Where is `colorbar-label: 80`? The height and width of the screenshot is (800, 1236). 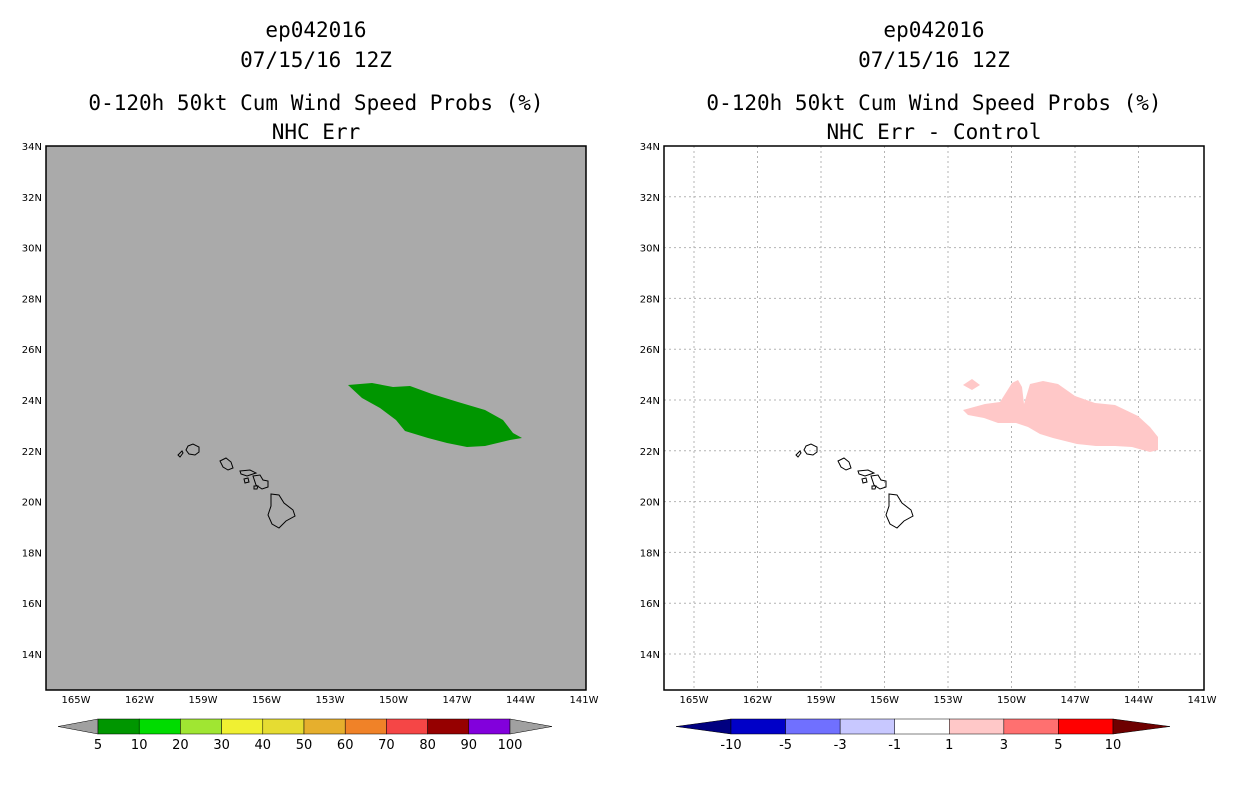 colorbar-label: 80 is located at coordinates (427, 745).